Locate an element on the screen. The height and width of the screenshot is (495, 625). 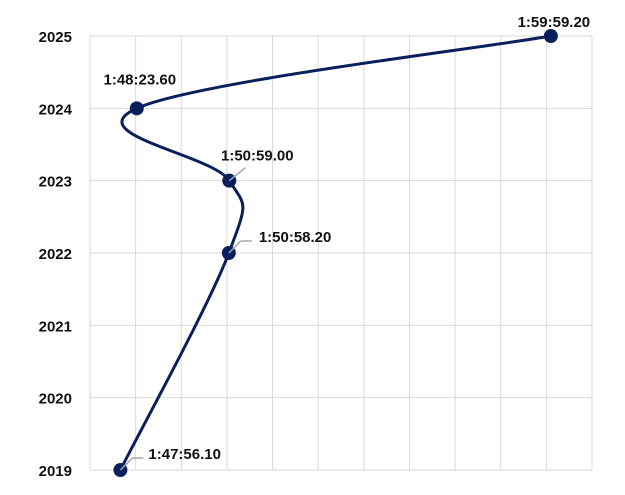
data-label: 1:50:59.00 is located at coordinates (257, 156).